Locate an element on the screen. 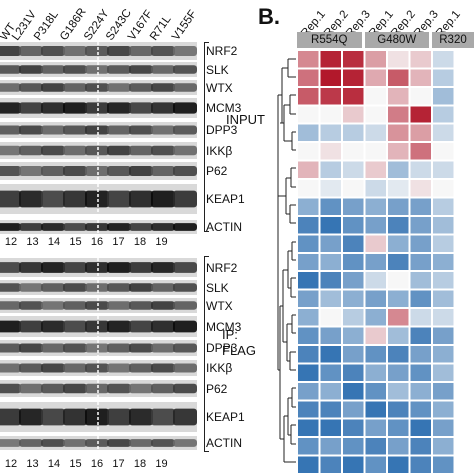  input-protein-label: NRF2 is located at coordinates (222, 51).